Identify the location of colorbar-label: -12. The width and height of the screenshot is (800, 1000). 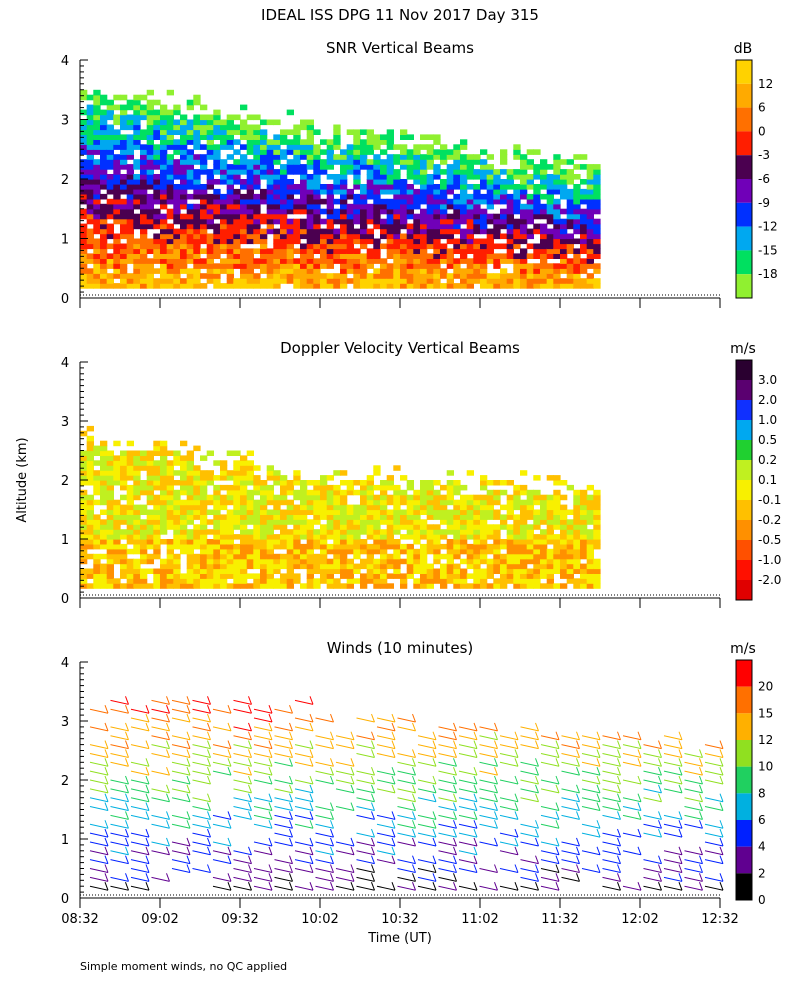
(768, 227).